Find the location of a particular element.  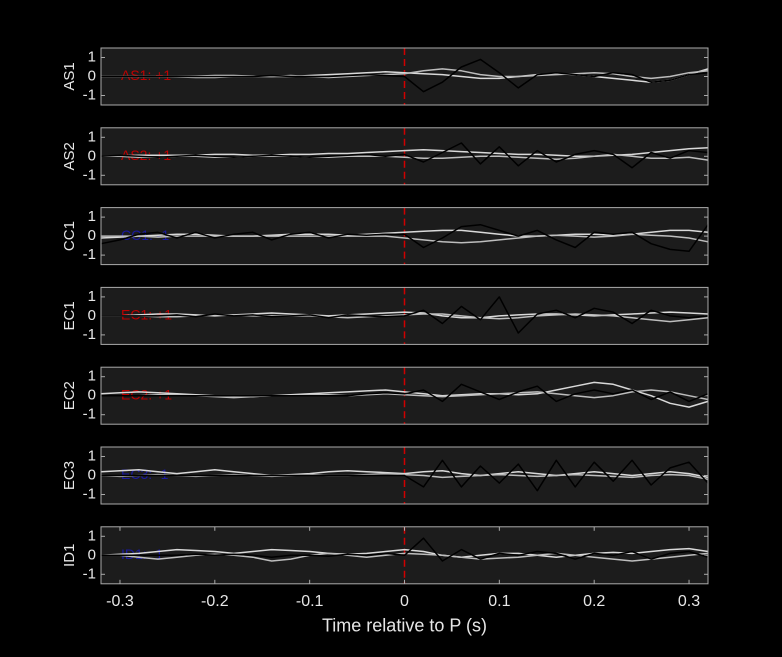

y-axis-label: ID1 is located at coordinates (69, 555).